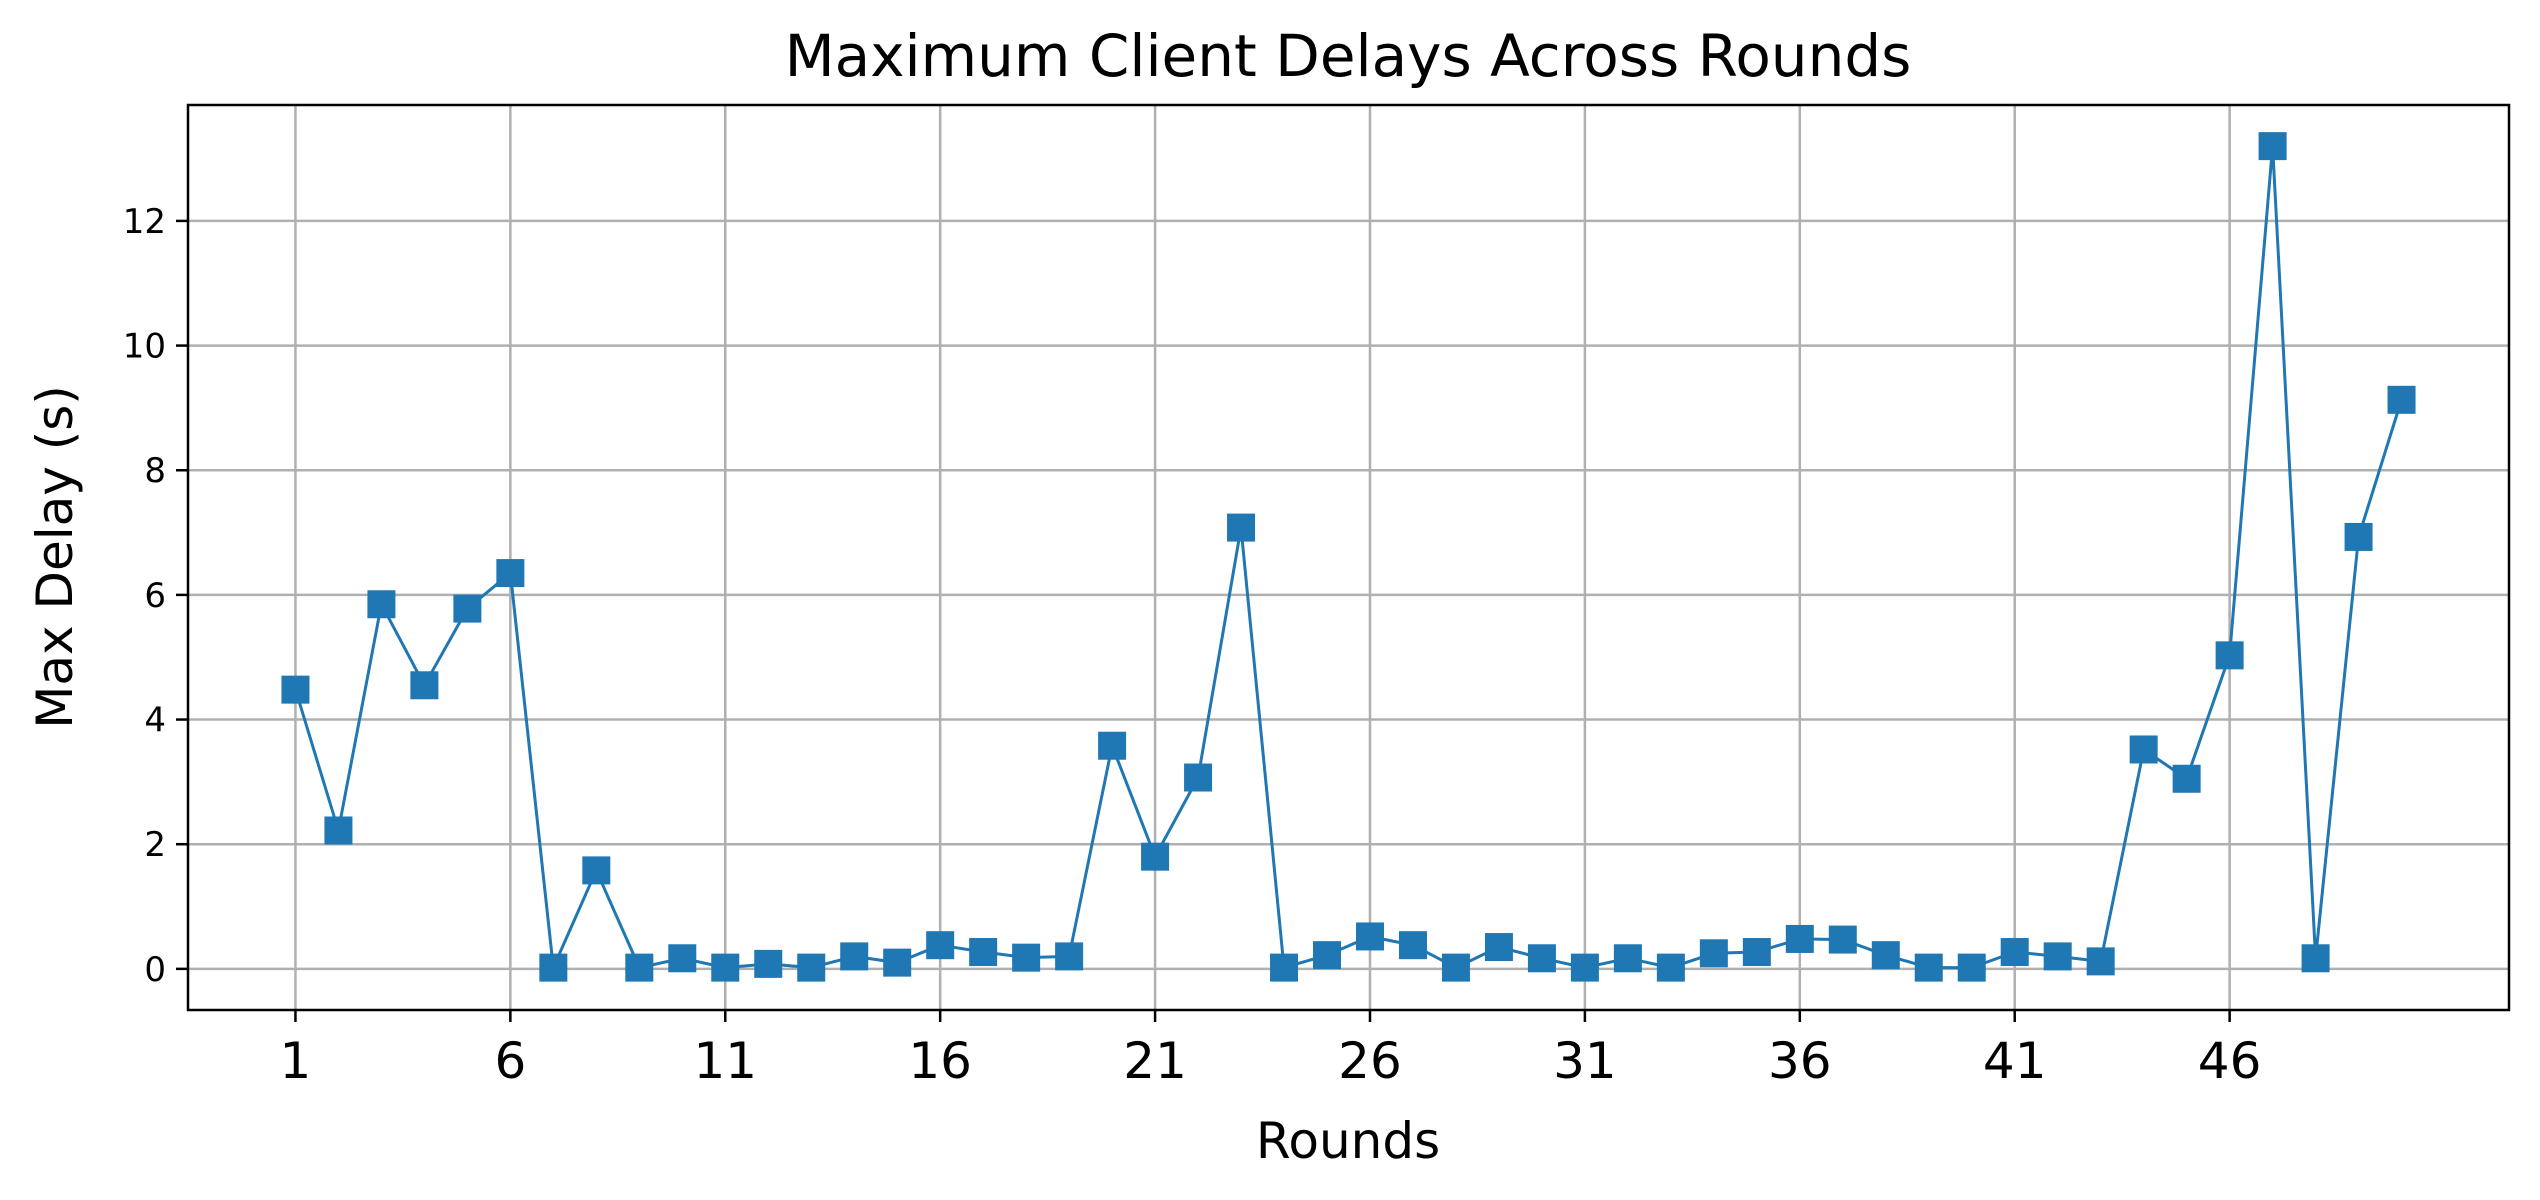 The width and height of the screenshot is (2540, 1200). I want to click on x-tick-label: 31, so click(1585, 1061).